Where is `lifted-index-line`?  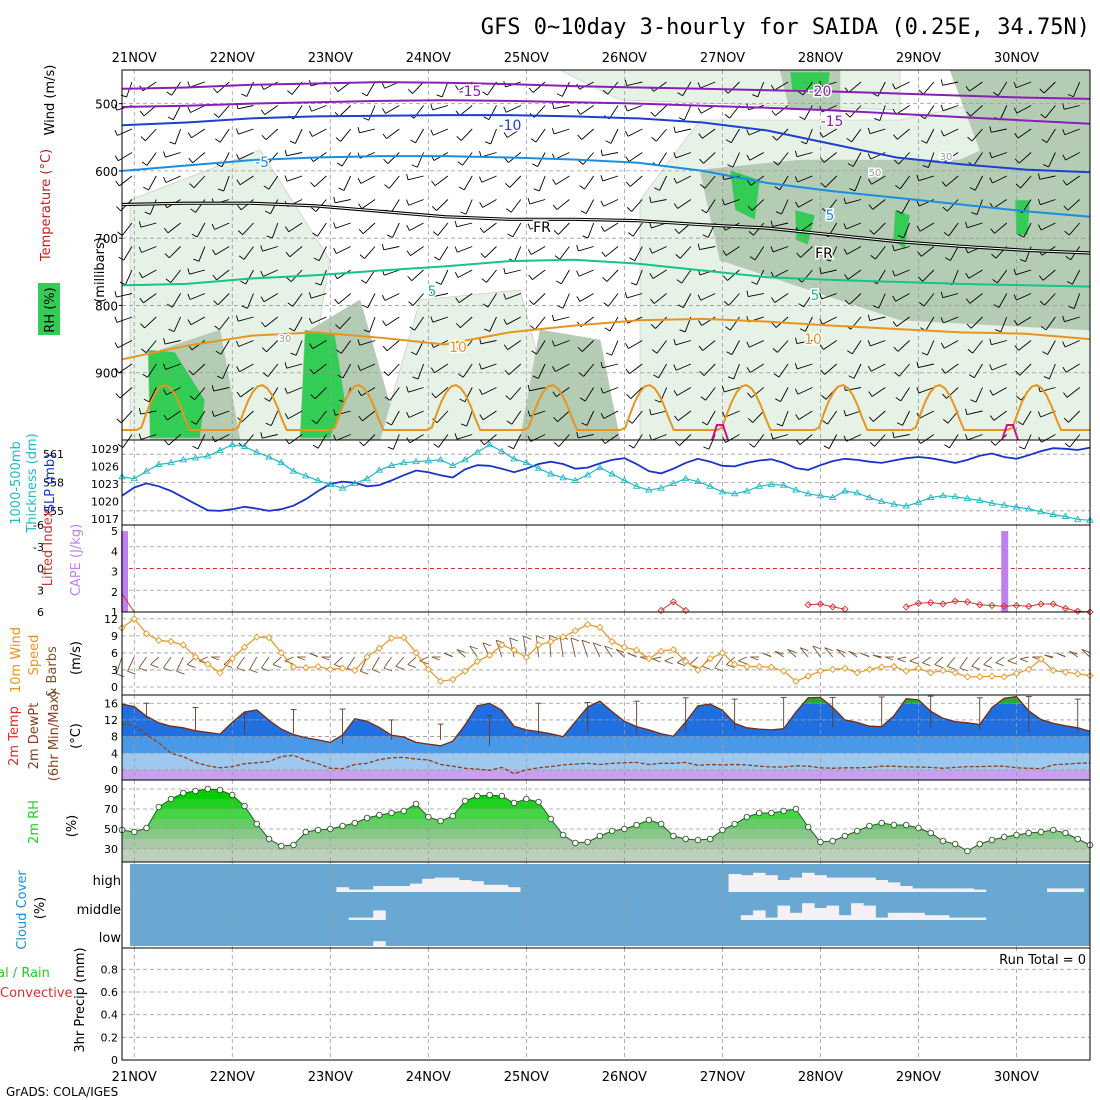 lifted-index-line is located at coordinates (998, 606).